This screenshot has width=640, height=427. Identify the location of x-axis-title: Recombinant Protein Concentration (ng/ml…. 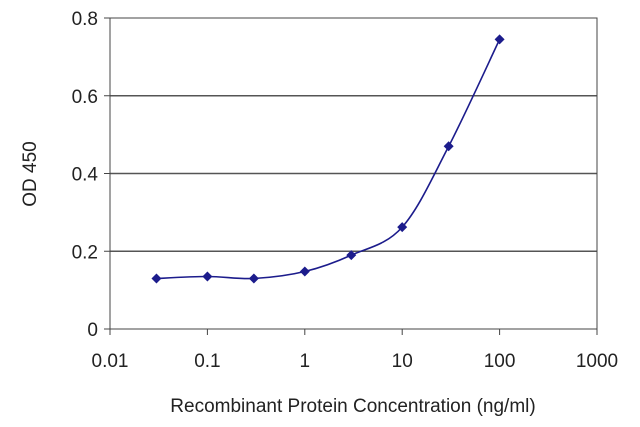
(352, 406).